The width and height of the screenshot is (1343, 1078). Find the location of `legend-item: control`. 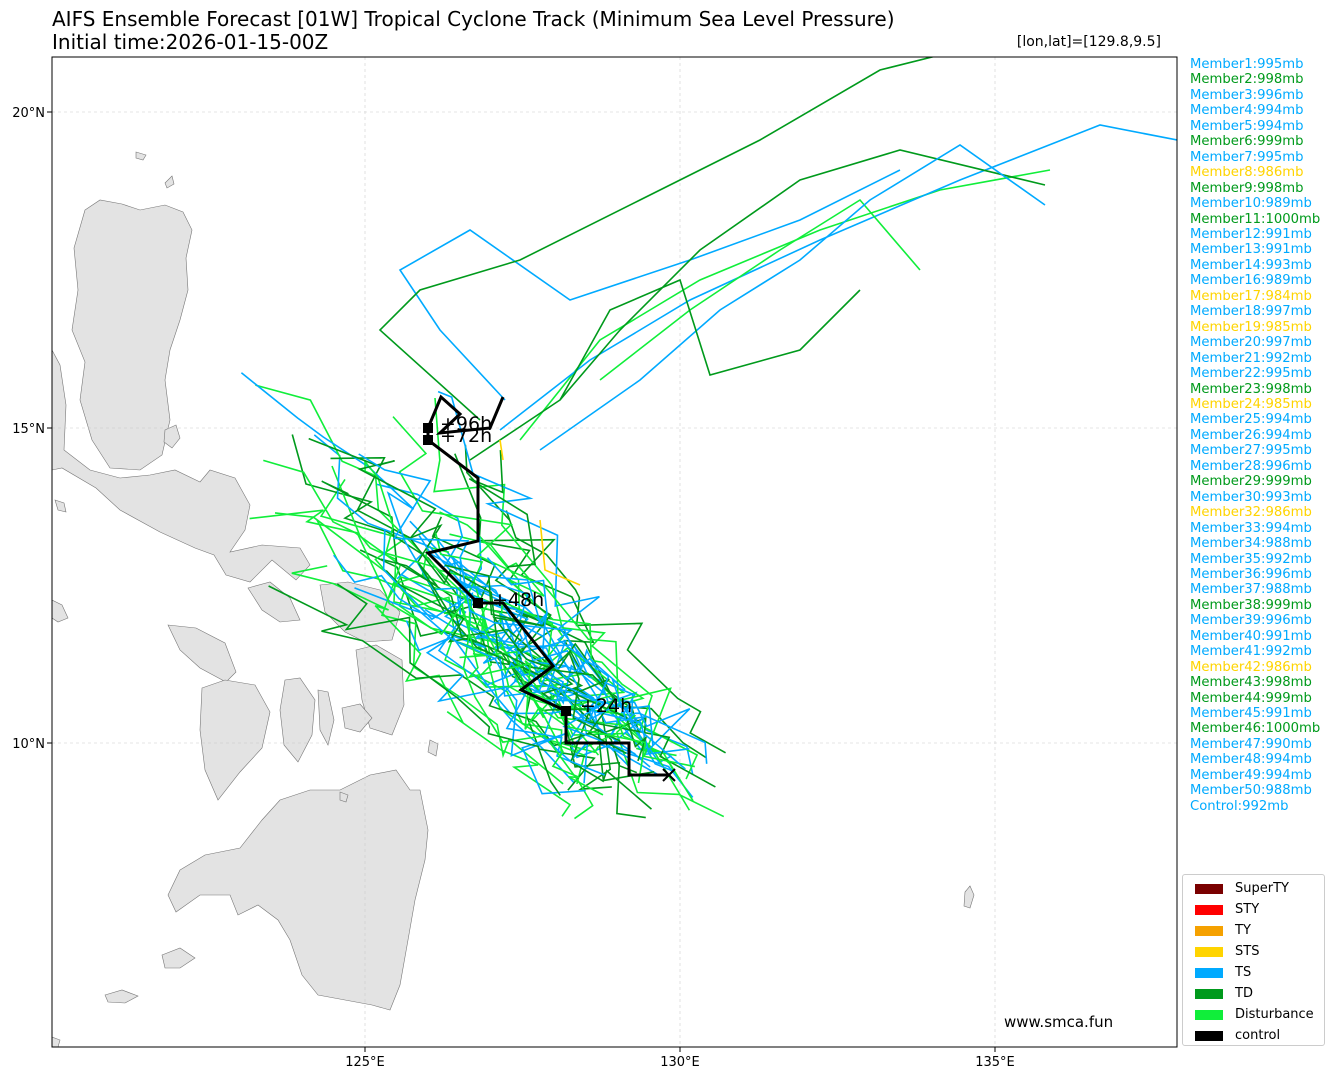

legend-item: control is located at coordinates (1237, 1035).